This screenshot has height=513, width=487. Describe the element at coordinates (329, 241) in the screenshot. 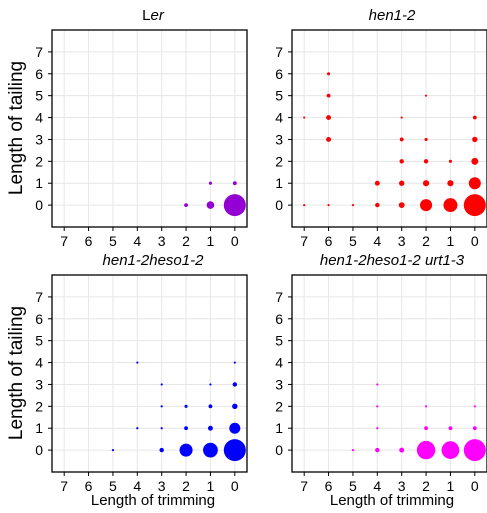

I see `x-tick-label: 6` at that location.